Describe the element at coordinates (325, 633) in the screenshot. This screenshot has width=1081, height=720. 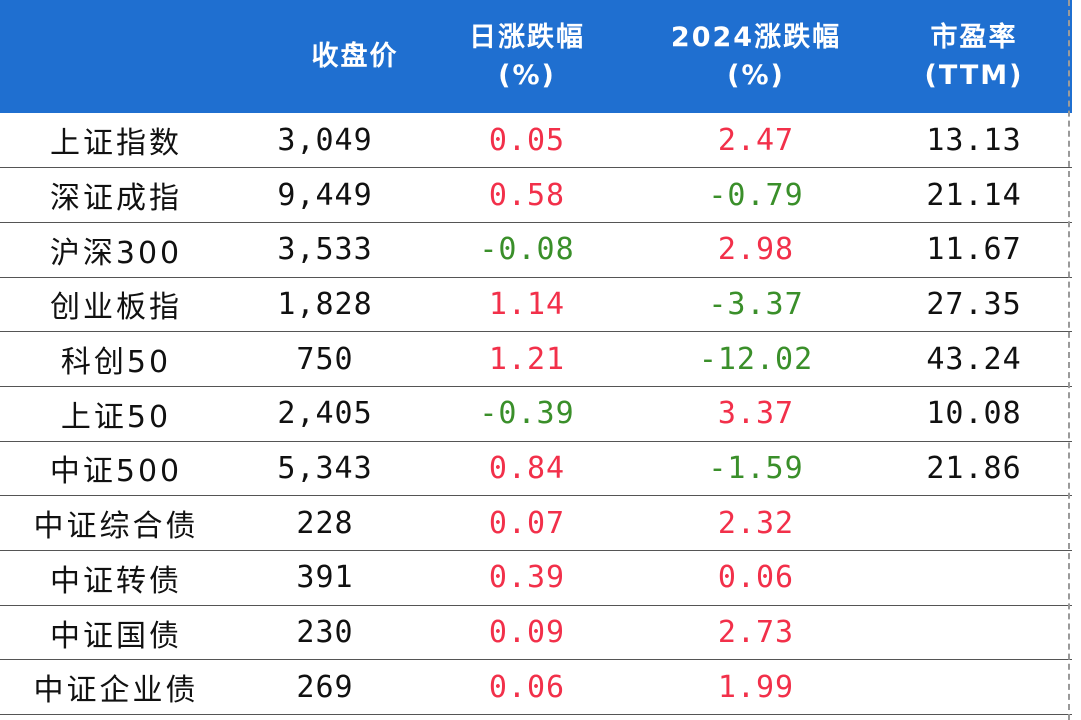
I see `row-close: 230` at that location.